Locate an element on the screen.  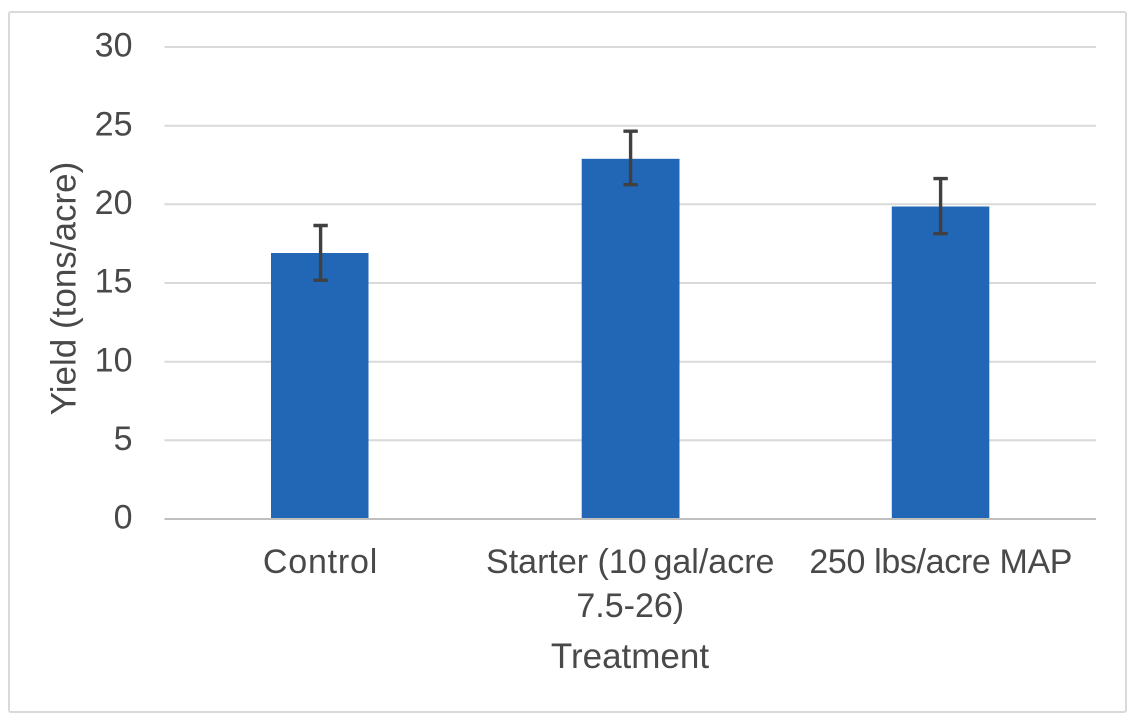
svg-text: Yield (tons/acre) is located at coordinates (64, 289).